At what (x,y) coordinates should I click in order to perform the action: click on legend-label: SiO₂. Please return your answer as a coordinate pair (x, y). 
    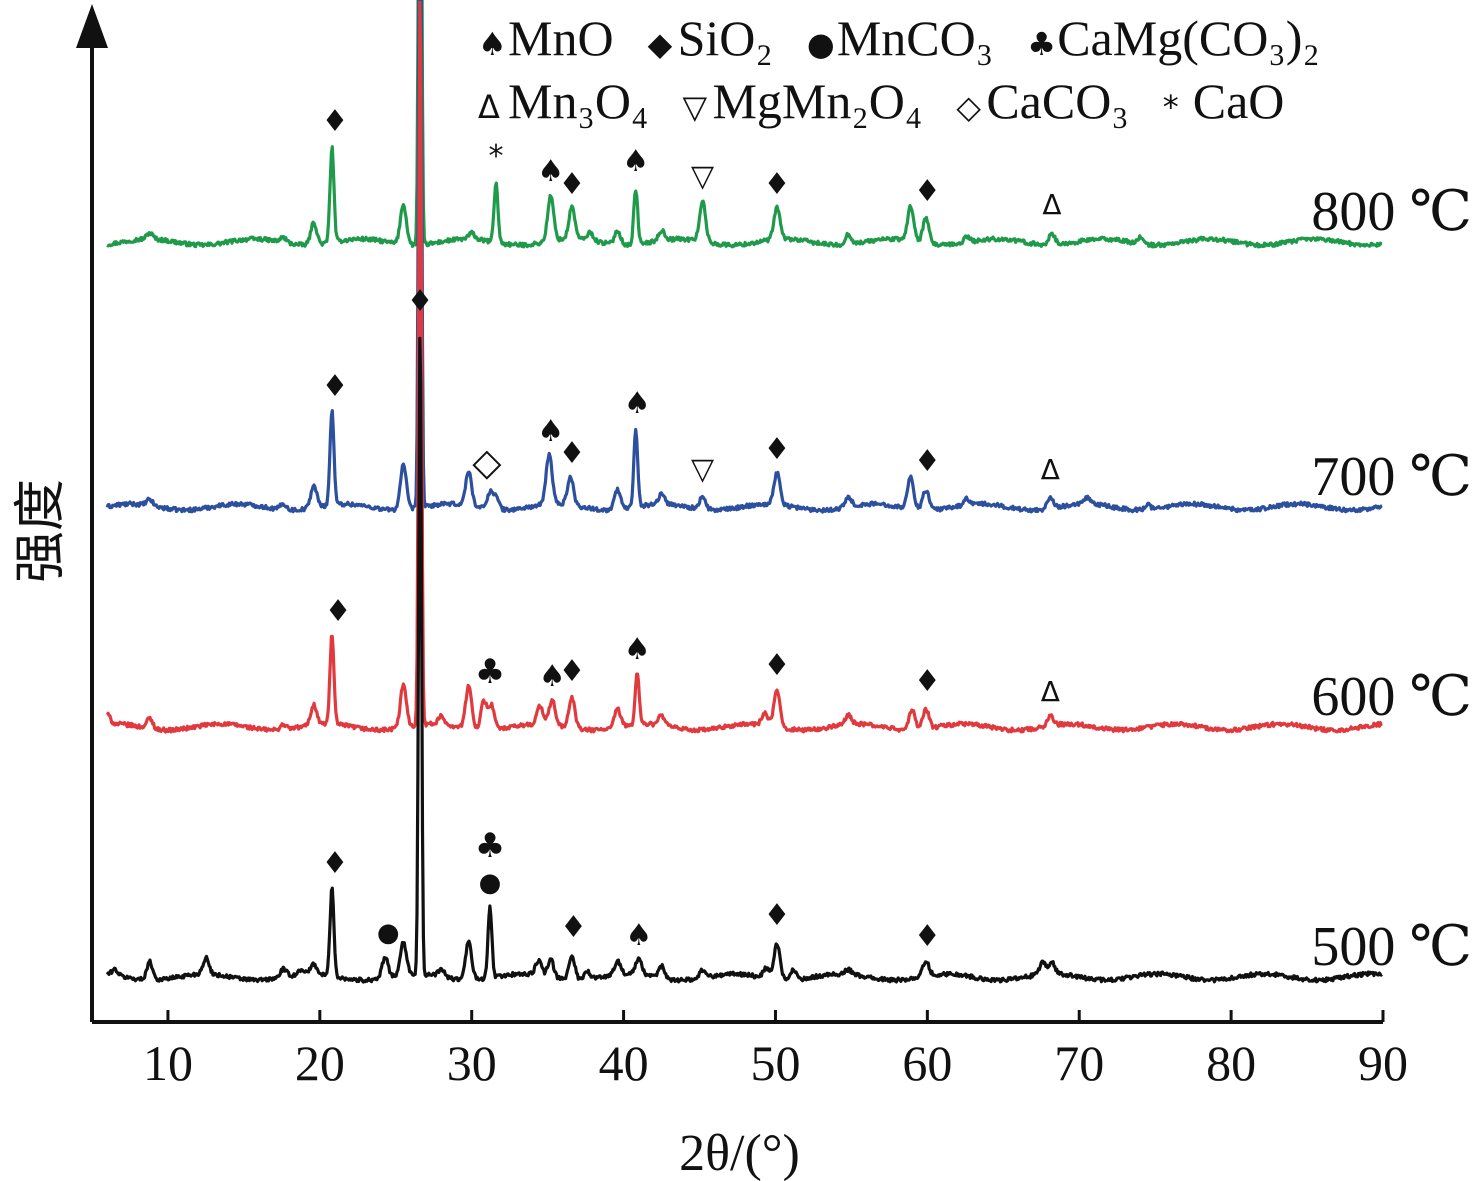
    Looking at the image, I should click on (725, 38).